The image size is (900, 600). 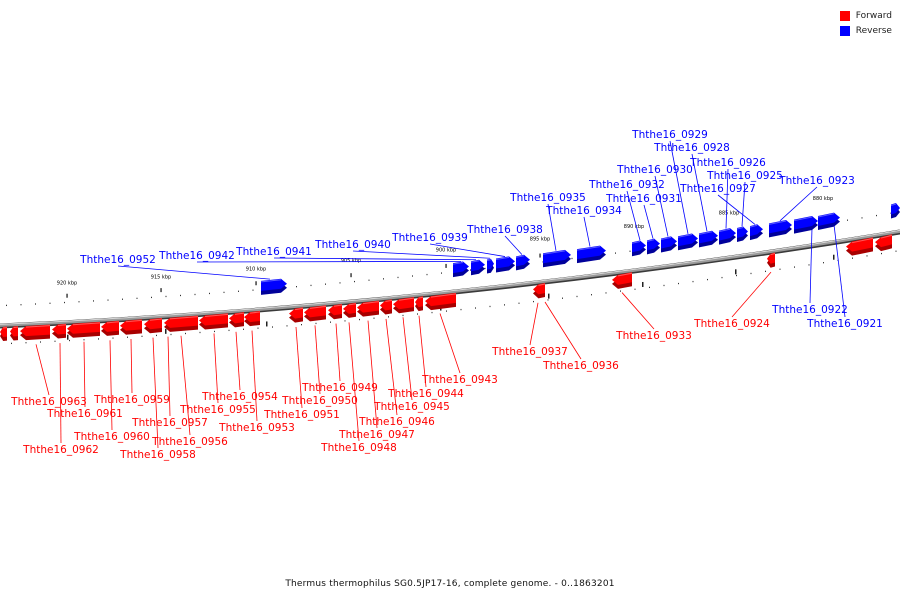 I want to click on legend: Forward Reverse, so click(x=865, y=23).